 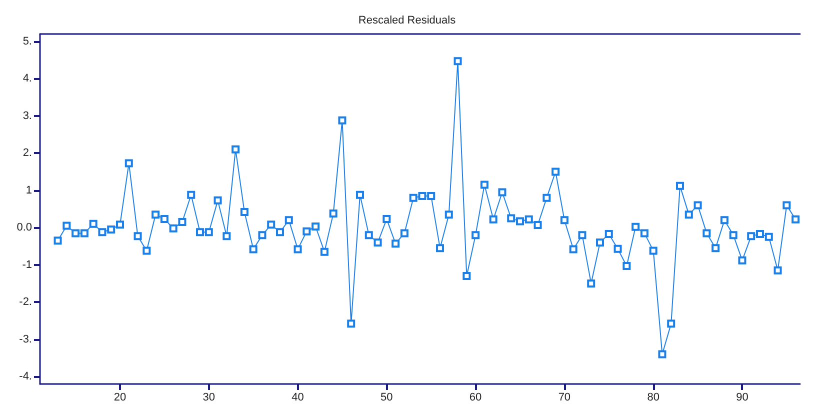 I want to click on x-tick-label: 50, so click(x=386, y=398).